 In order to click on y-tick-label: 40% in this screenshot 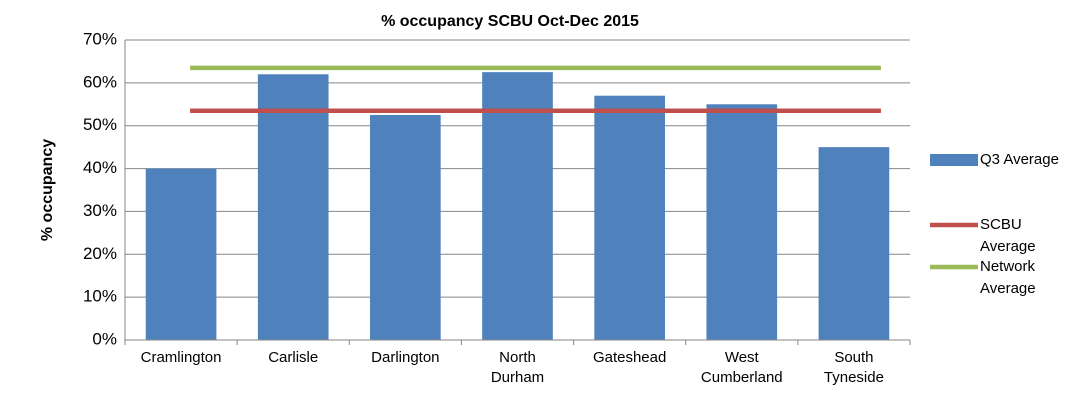, I will do `click(100, 167)`.